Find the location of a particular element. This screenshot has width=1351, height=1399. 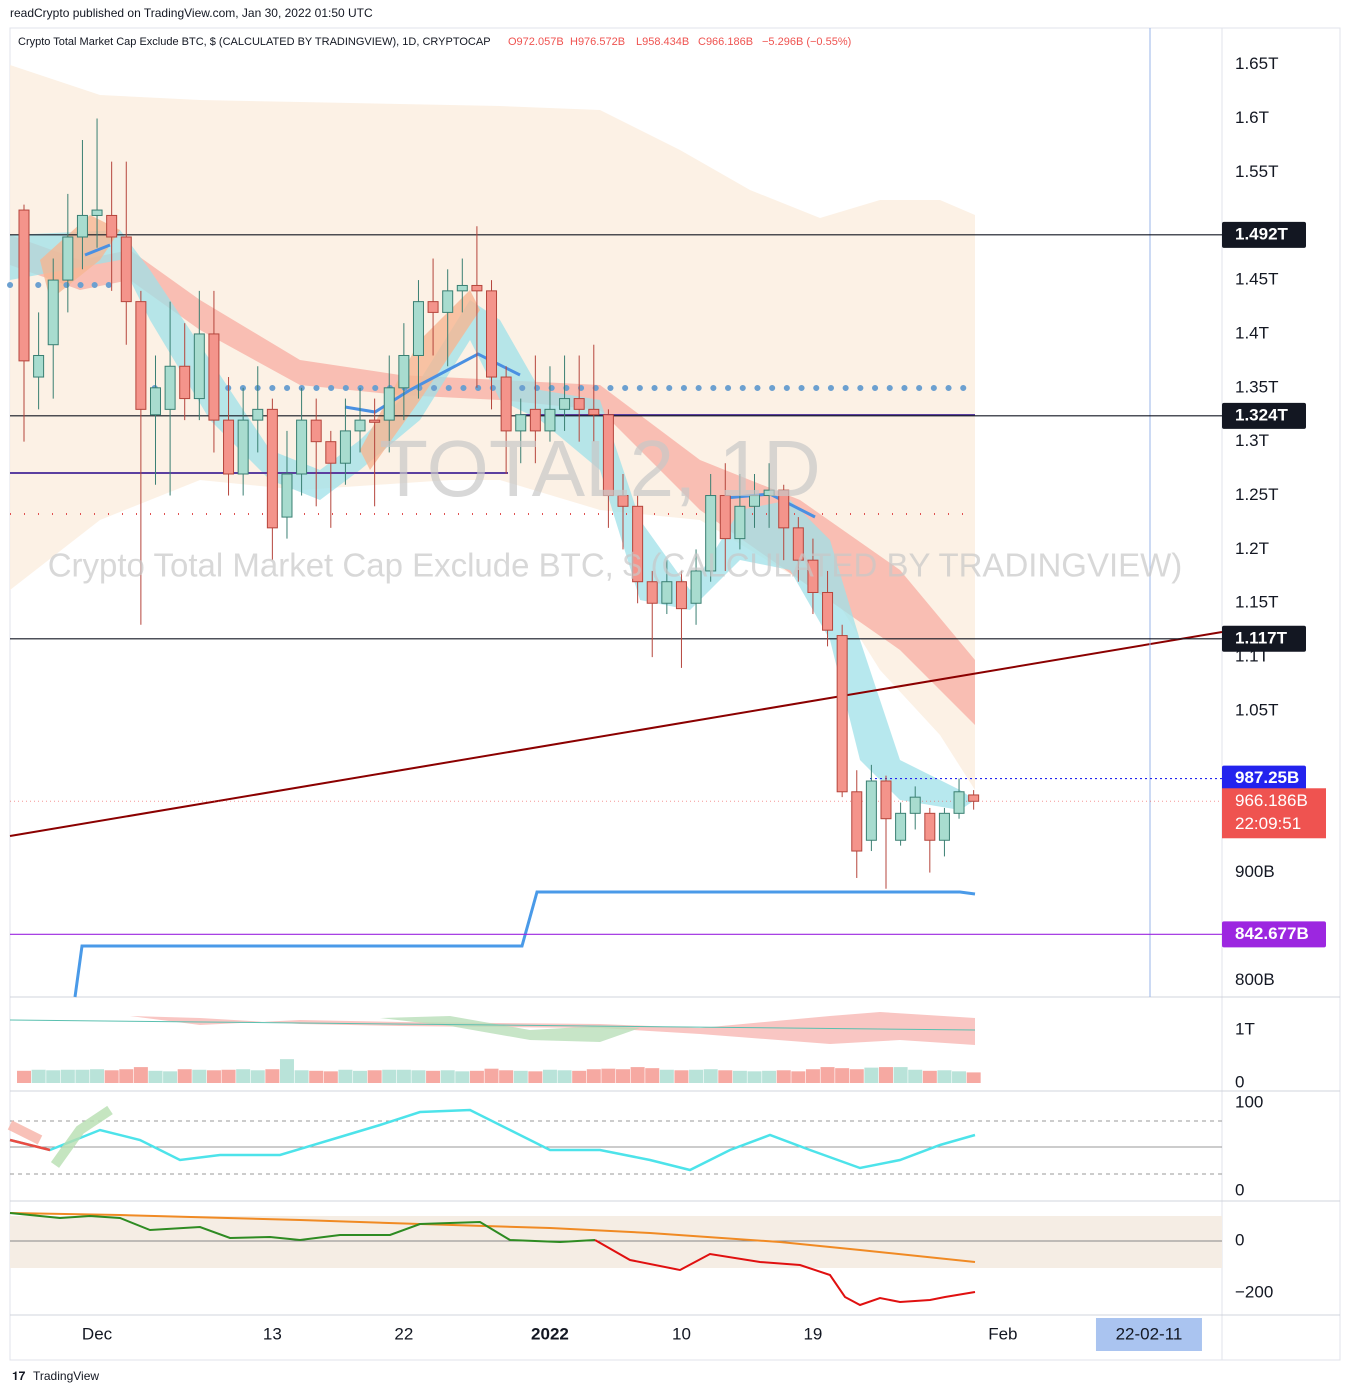

vwap is located at coordinates (97, 250).